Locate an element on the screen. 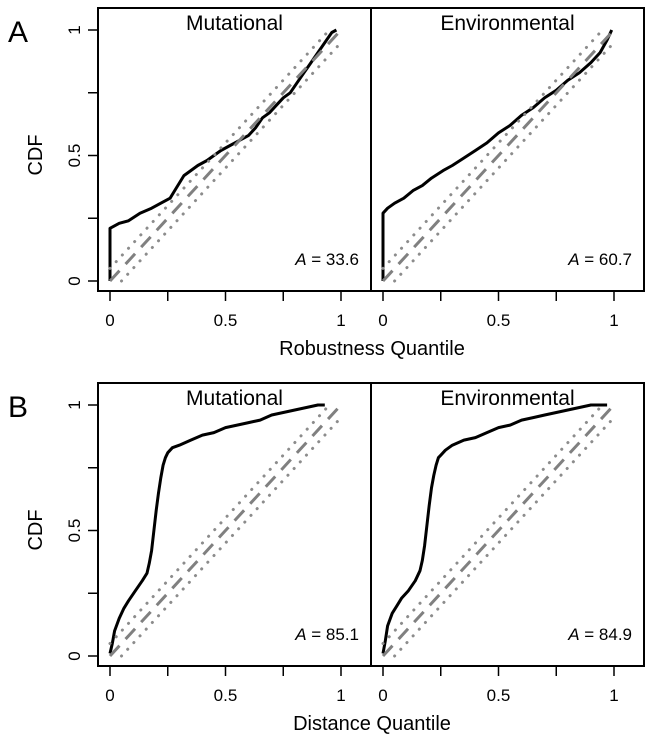 The width and height of the screenshot is (652, 736). area-value: = 85.1 is located at coordinates (333, 634).